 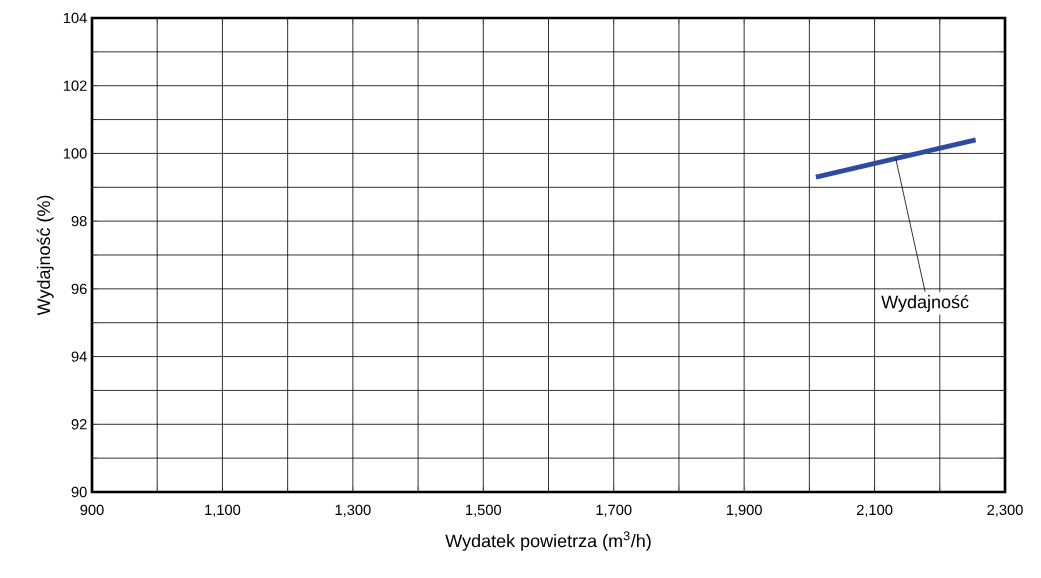 What do you see at coordinates (75, 18) in the screenshot?
I see `y-tick-label: 104` at bounding box center [75, 18].